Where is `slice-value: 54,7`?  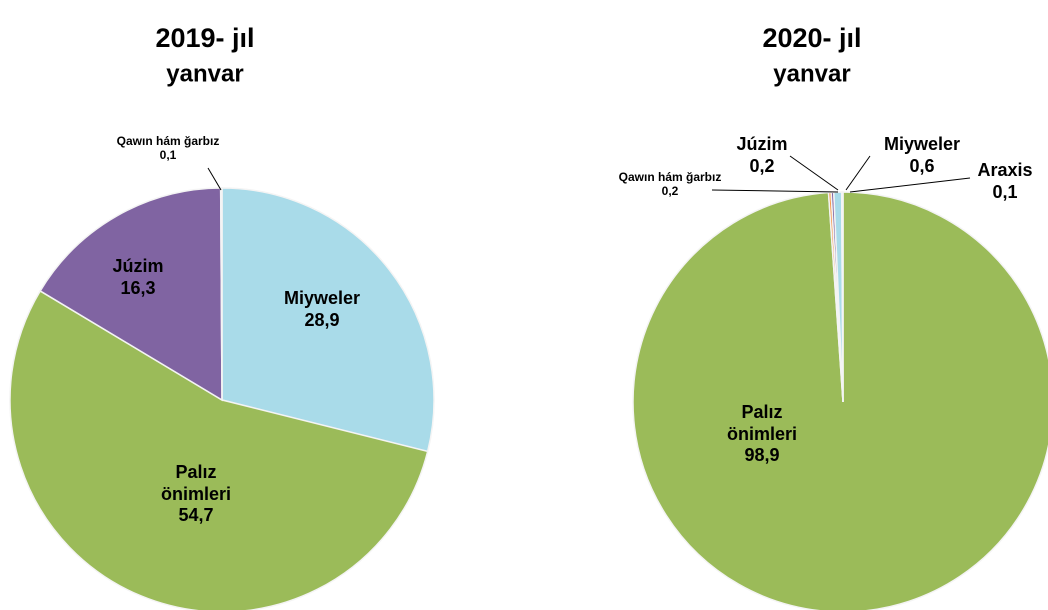
slice-value: 54,7 is located at coordinates (196, 515).